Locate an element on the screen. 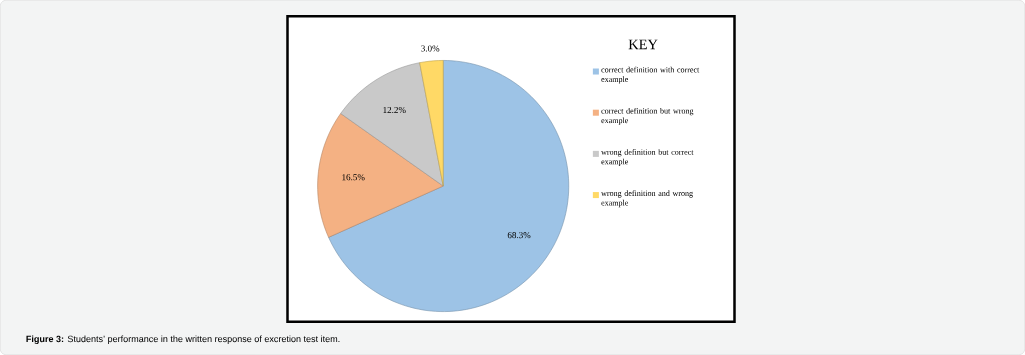 The image size is (1025, 355). legend-title: KEY is located at coordinates (643, 44).